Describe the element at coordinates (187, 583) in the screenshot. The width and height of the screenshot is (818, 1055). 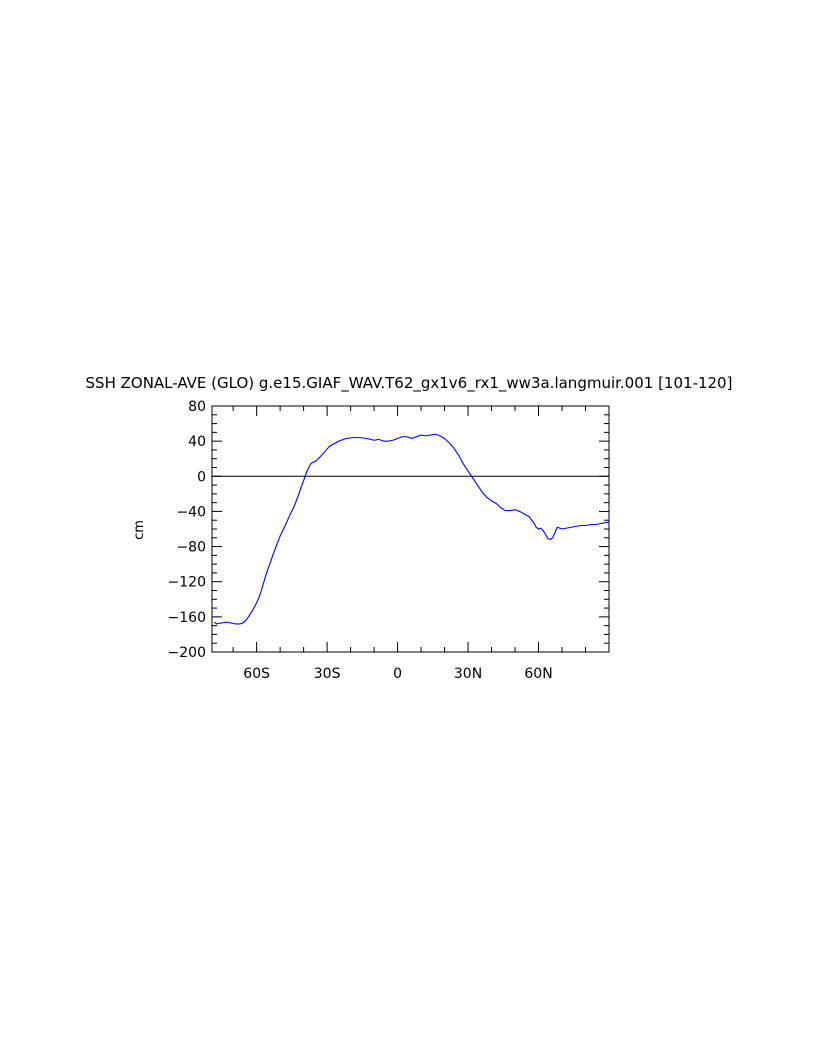
I see `y-tick-label: −120` at that location.